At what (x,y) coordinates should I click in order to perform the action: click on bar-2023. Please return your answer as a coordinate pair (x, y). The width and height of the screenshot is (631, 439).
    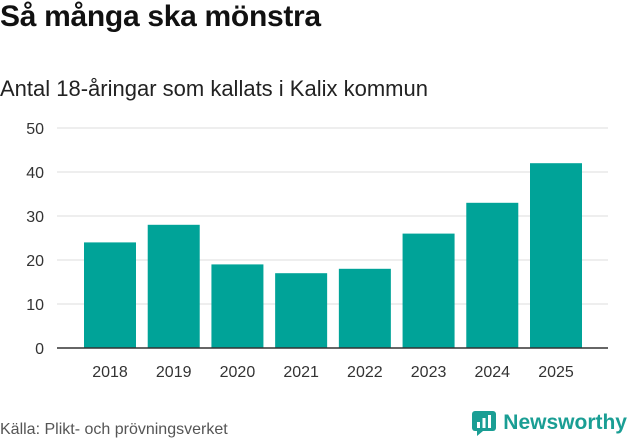
    Looking at the image, I should click on (428, 290).